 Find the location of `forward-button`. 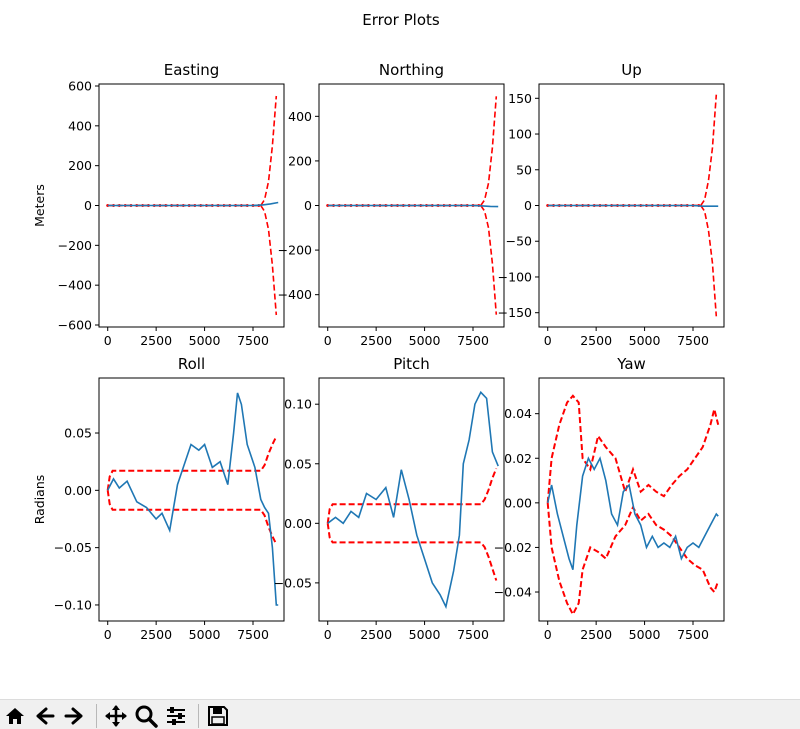

forward-button is located at coordinates (74, 716).